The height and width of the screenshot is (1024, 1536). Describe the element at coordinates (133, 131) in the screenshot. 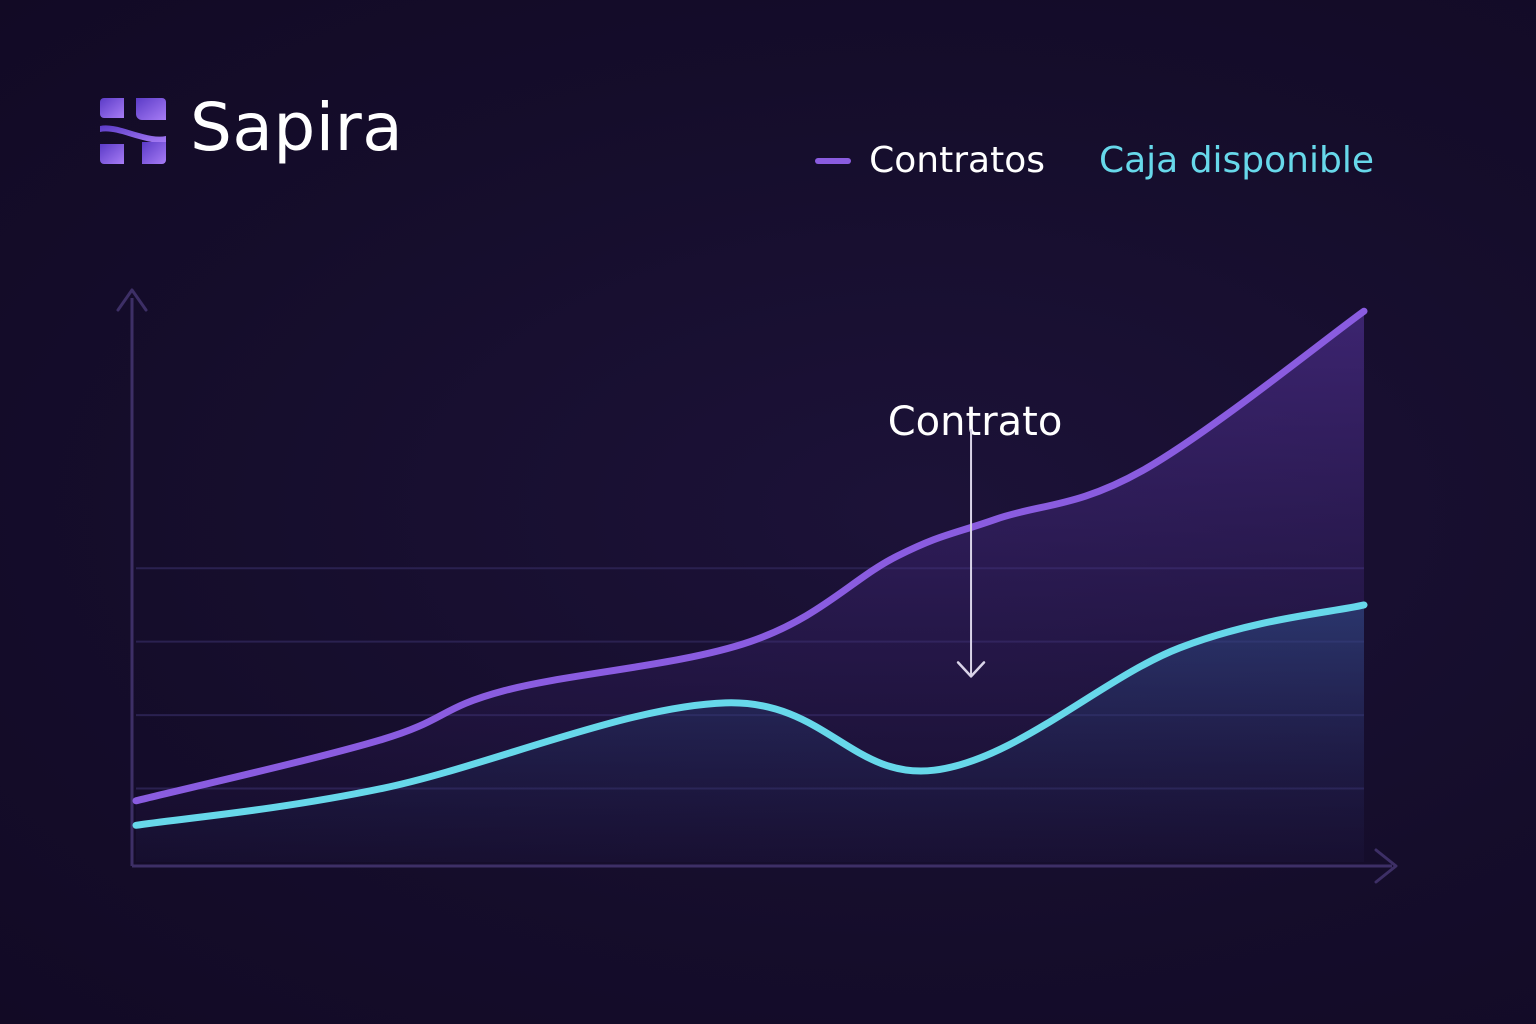

I see `sapira-logo-icon` at that location.